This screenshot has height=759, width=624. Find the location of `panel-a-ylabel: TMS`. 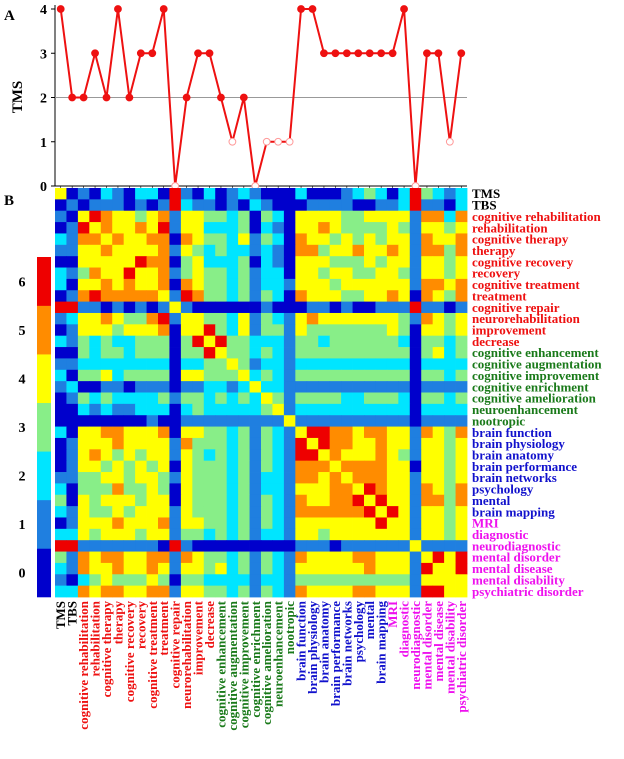

panel-a-ylabel: TMS is located at coordinates (18, 97).